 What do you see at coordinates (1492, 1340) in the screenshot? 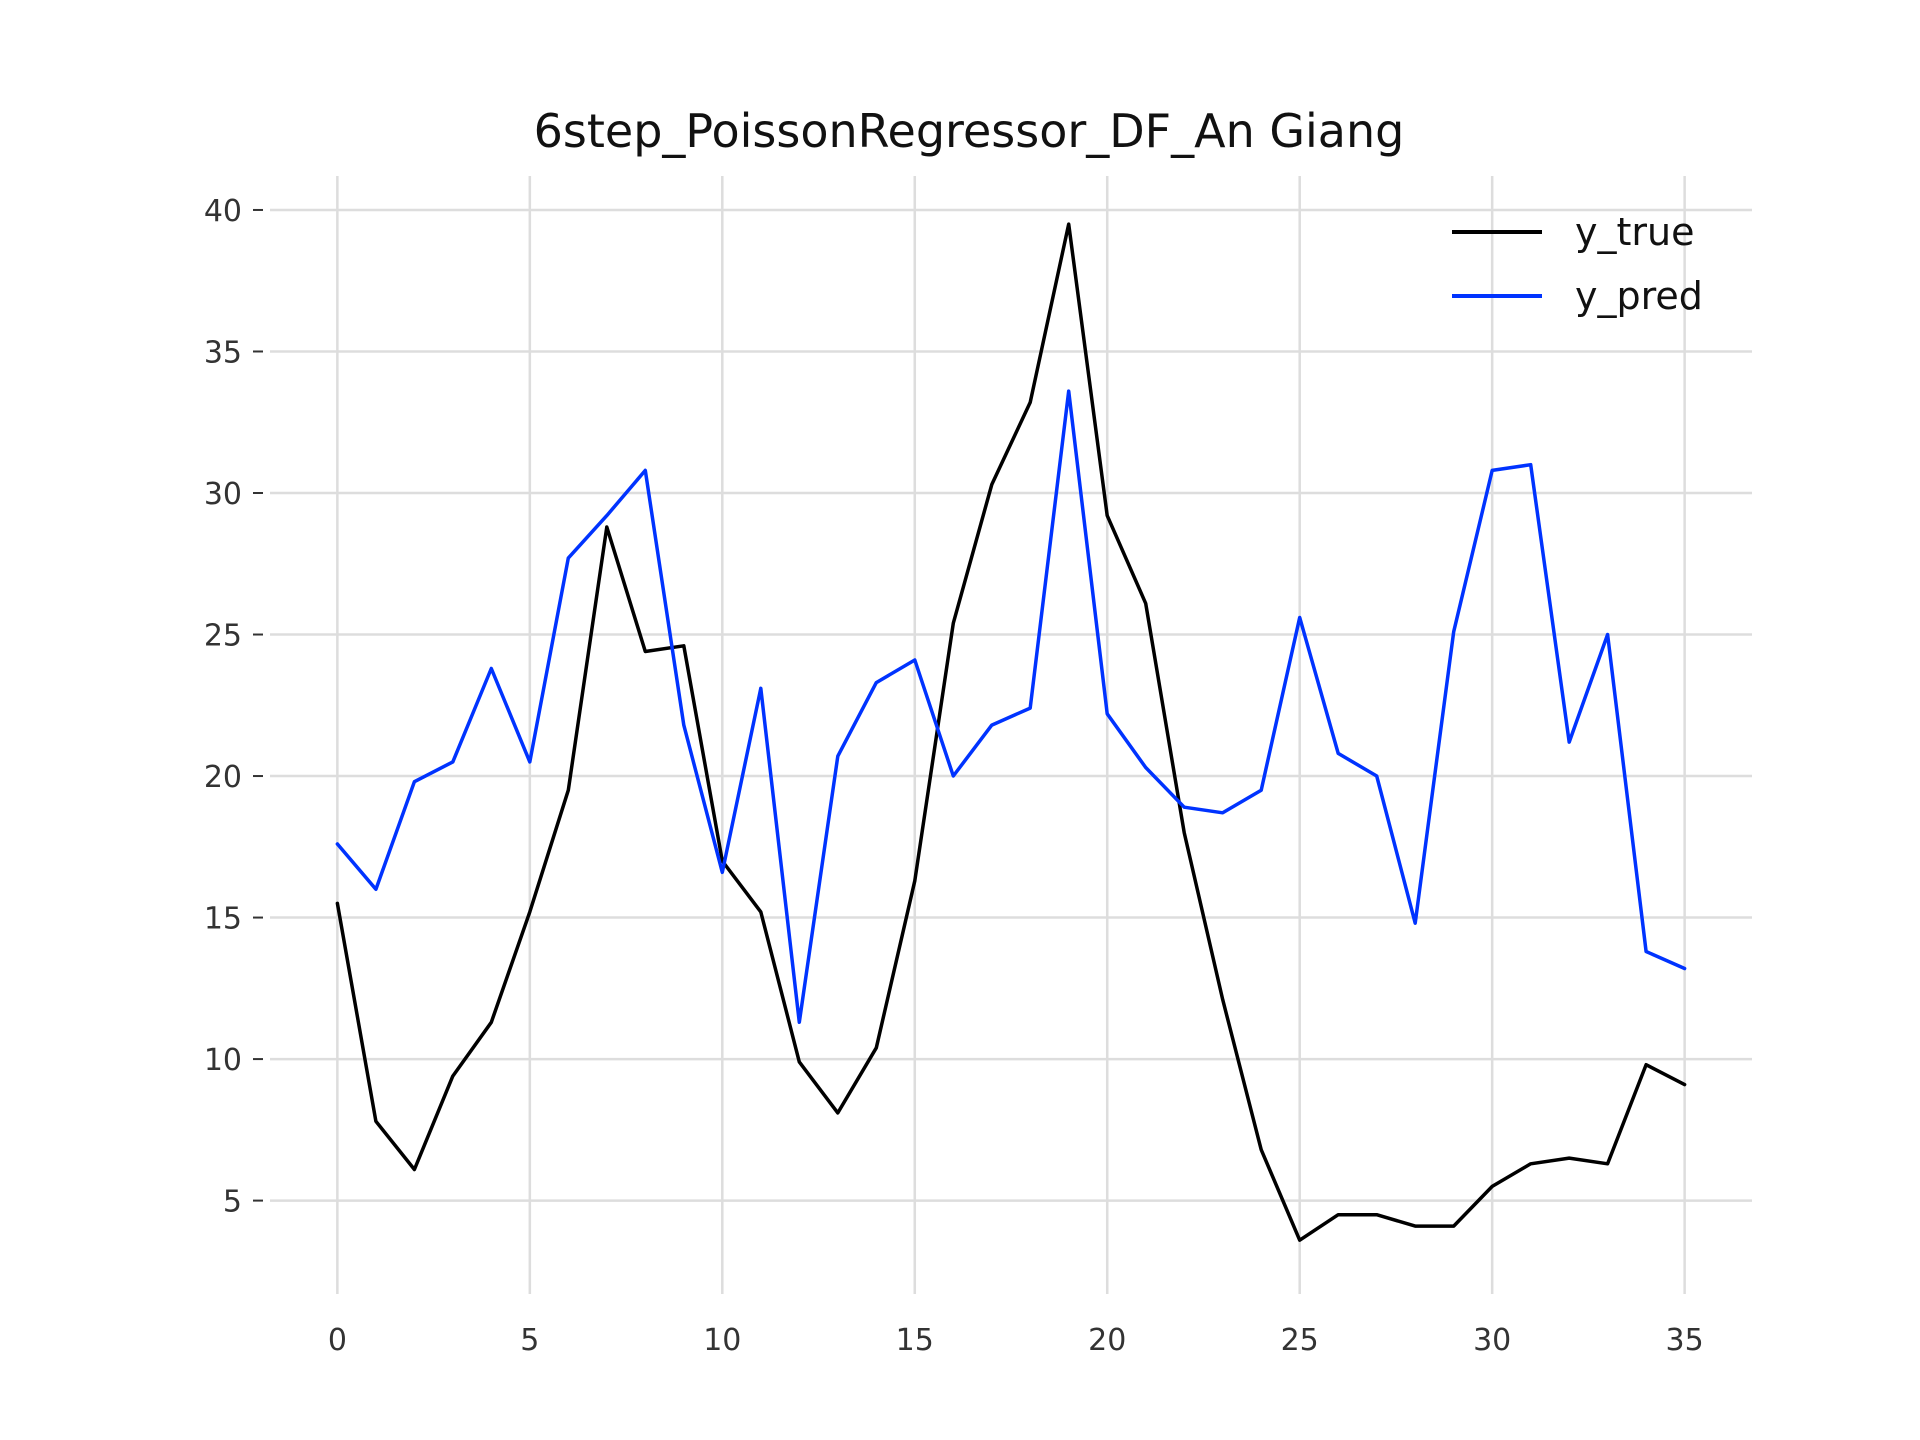
I see `x-tick-label: 30` at bounding box center [1492, 1340].